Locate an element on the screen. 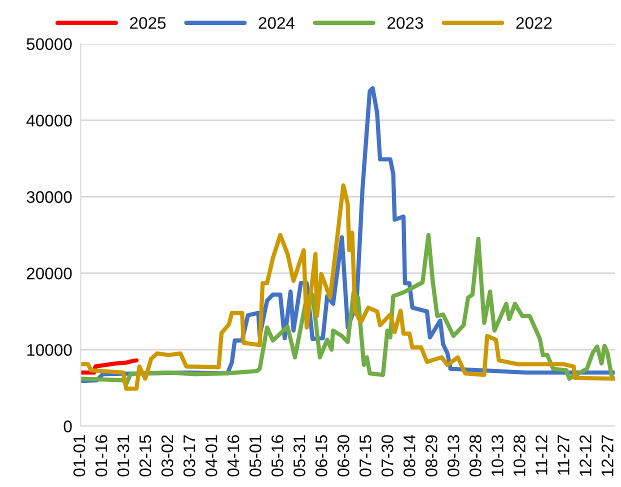  x-tick-label: 01-31 is located at coordinates (123, 455).